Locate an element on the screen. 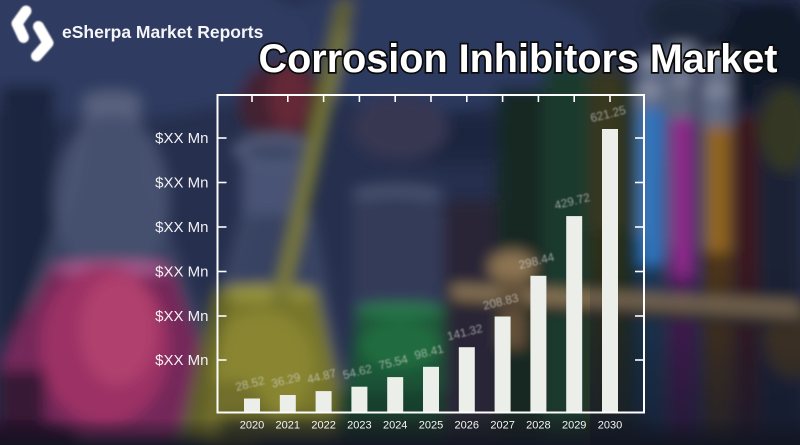  svg-text: 28.52 is located at coordinates (250, 383).